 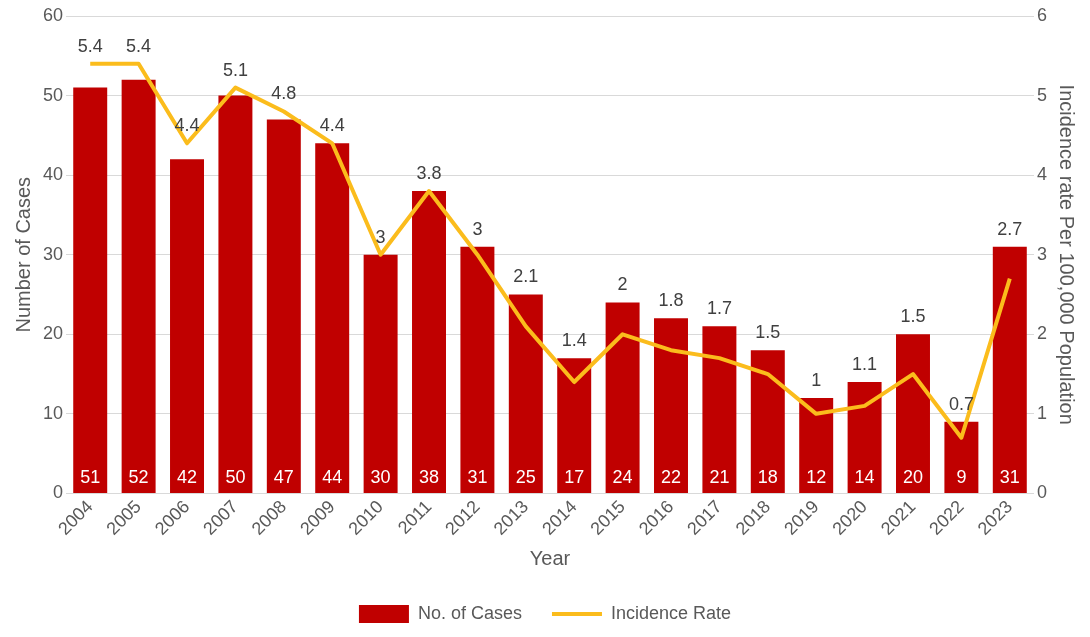 I want to click on y-tick-label: 40, so click(x=53, y=174).